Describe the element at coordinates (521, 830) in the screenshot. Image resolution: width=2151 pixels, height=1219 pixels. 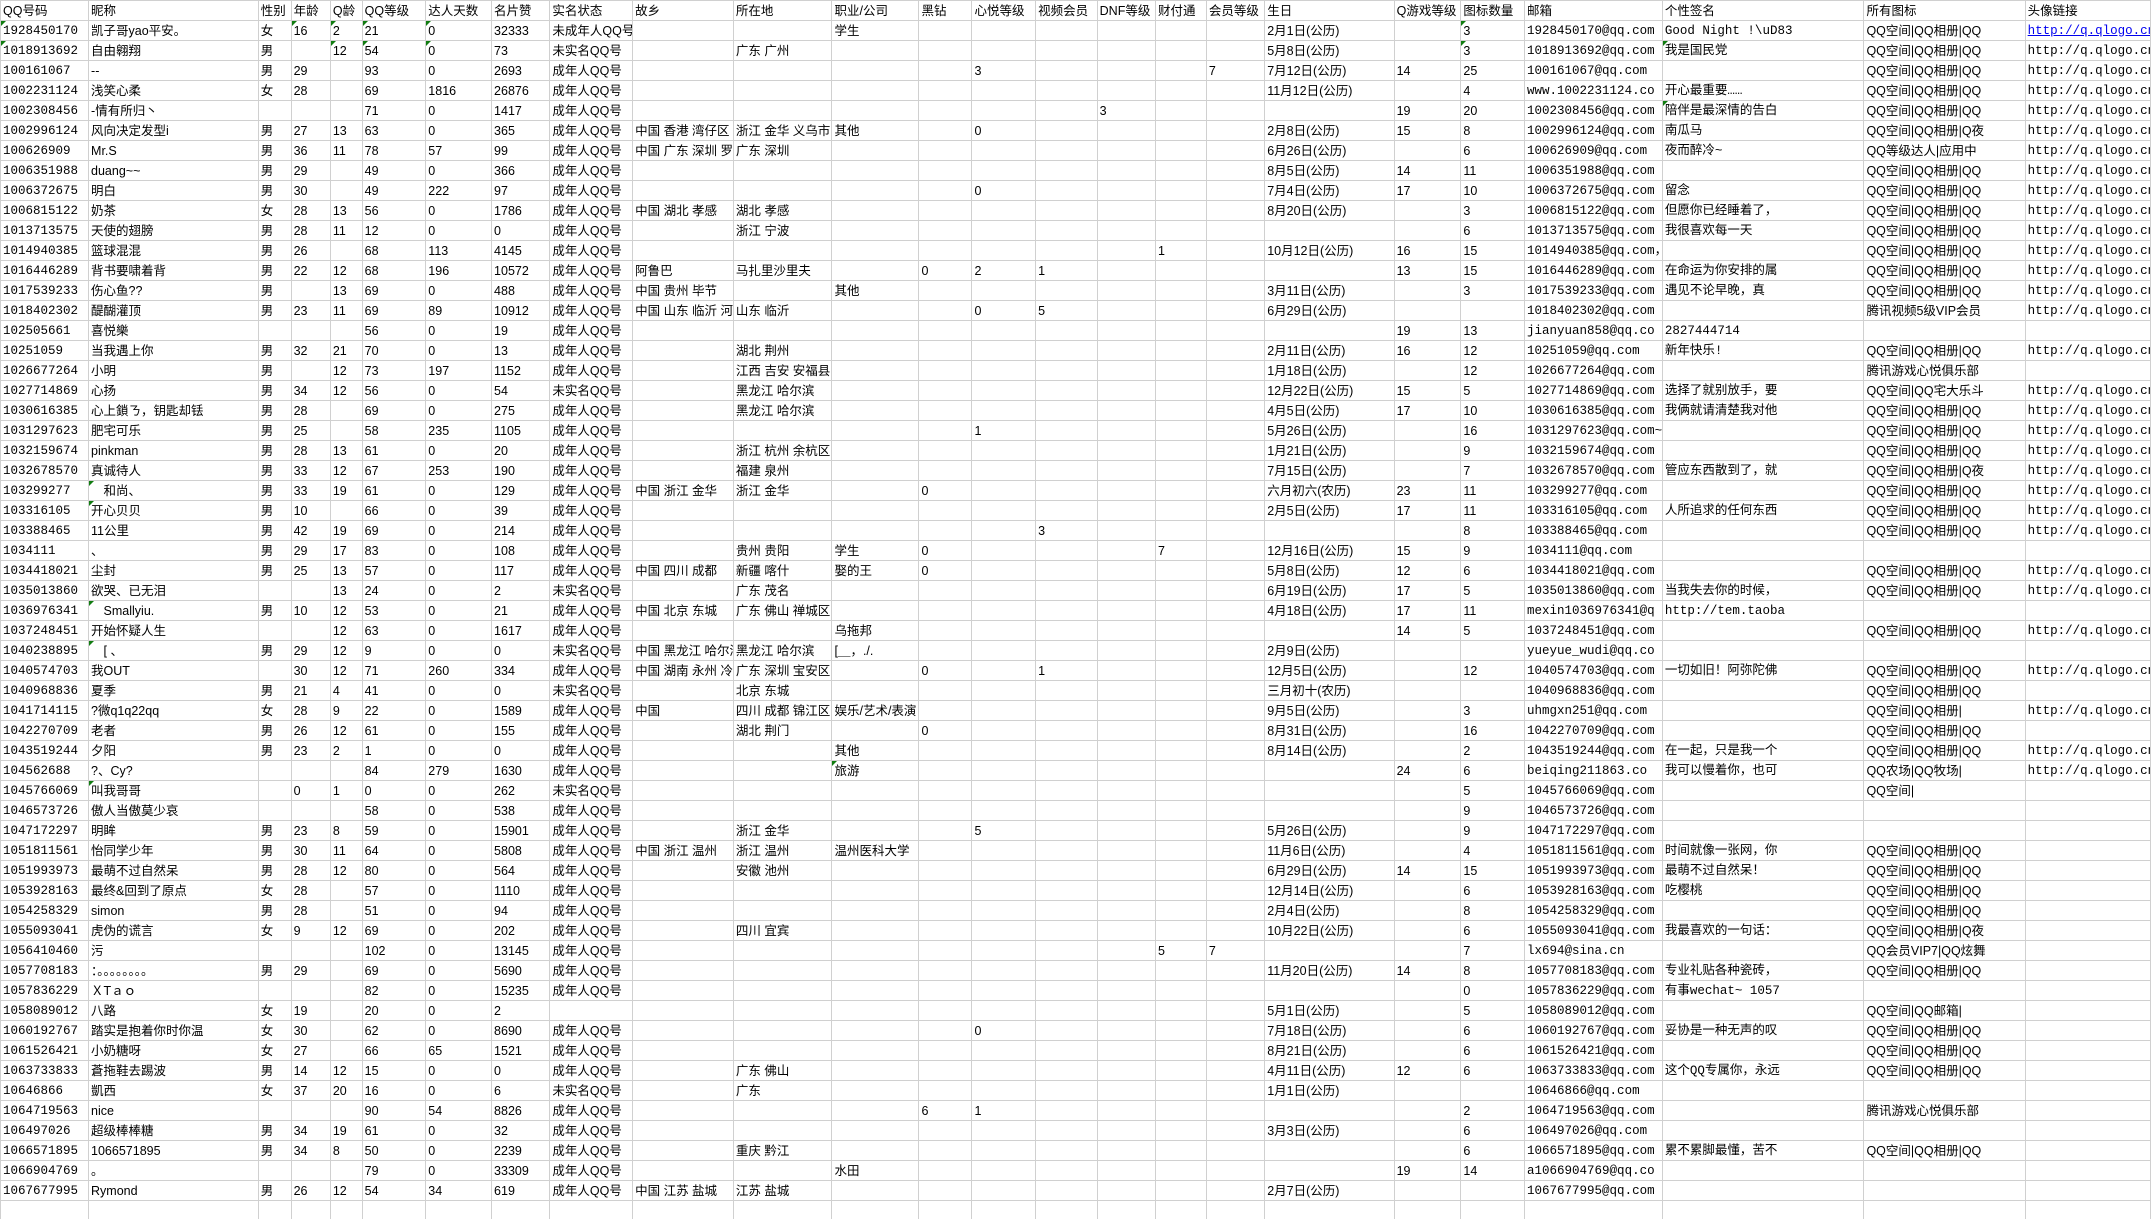
I see `cell-card: 15901` at that location.